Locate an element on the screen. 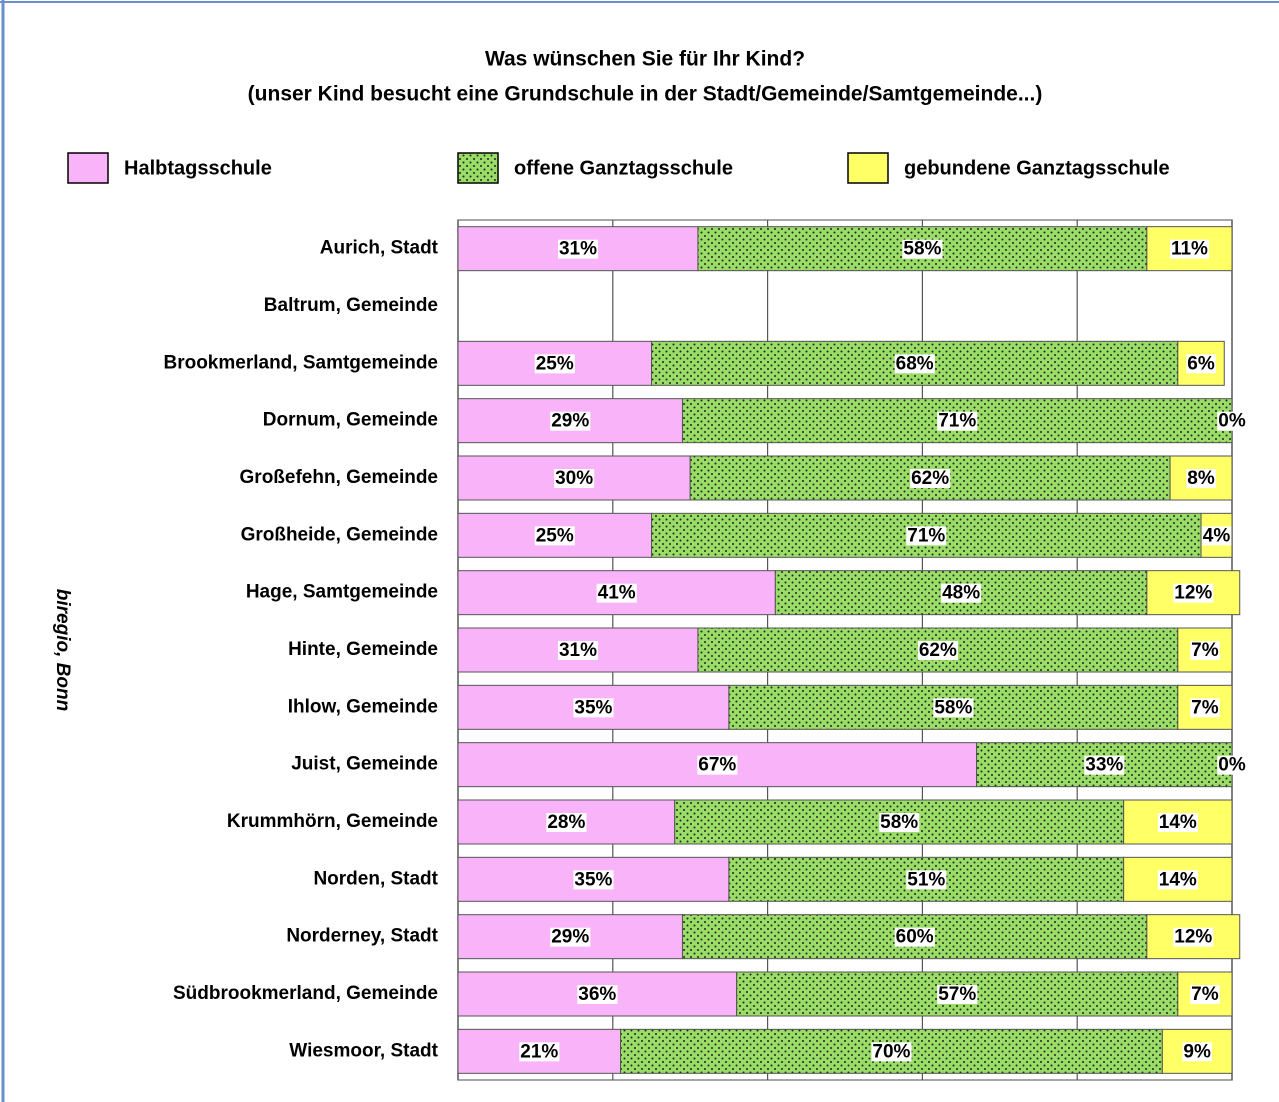 The width and height of the screenshot is (1279, 1102). source-note: biregio, Bonn is located at coordinates (62, 650).